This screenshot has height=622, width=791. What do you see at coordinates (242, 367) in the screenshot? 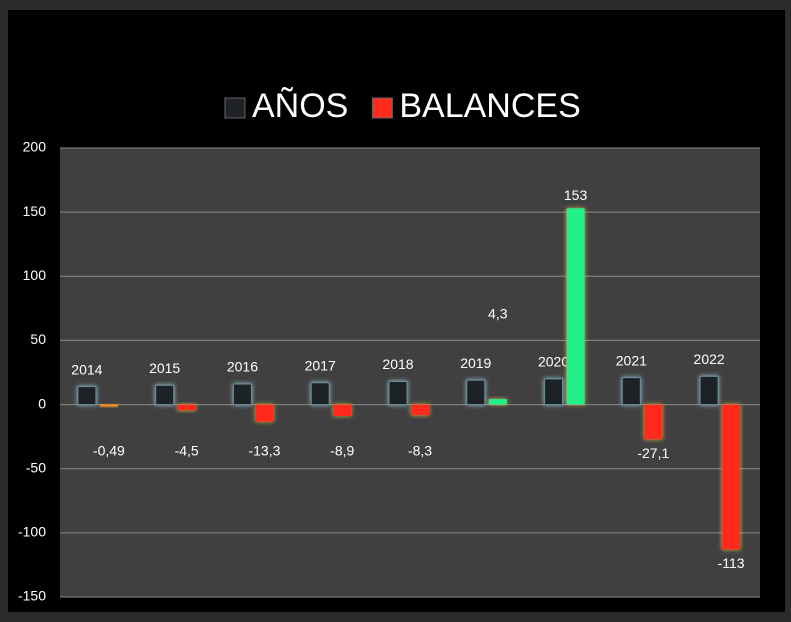
I see `category-label: 2016` at bounding box center [242, 367].